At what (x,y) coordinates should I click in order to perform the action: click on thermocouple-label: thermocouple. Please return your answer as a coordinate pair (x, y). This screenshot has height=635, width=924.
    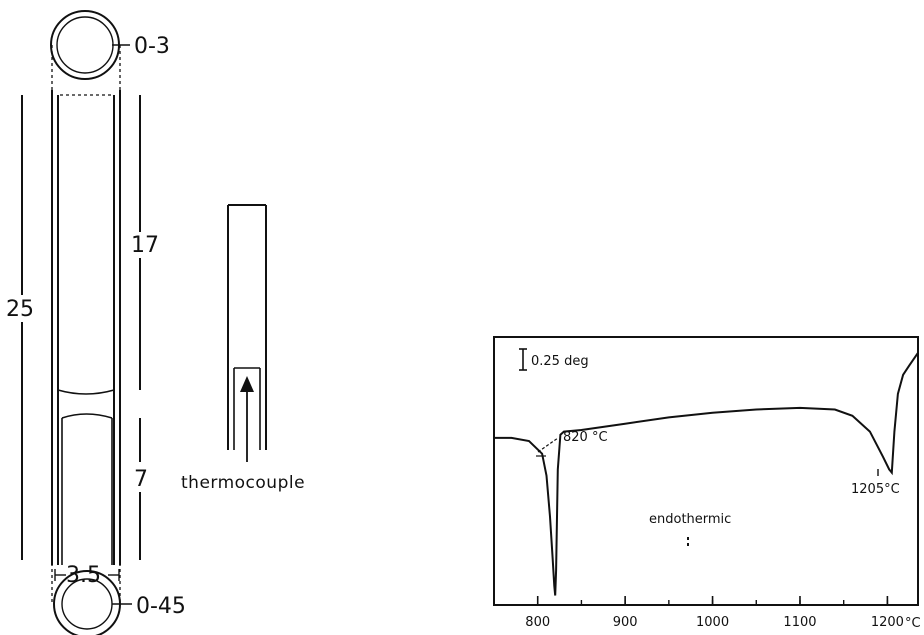
    Looking at the image, I should click on (243, 483).